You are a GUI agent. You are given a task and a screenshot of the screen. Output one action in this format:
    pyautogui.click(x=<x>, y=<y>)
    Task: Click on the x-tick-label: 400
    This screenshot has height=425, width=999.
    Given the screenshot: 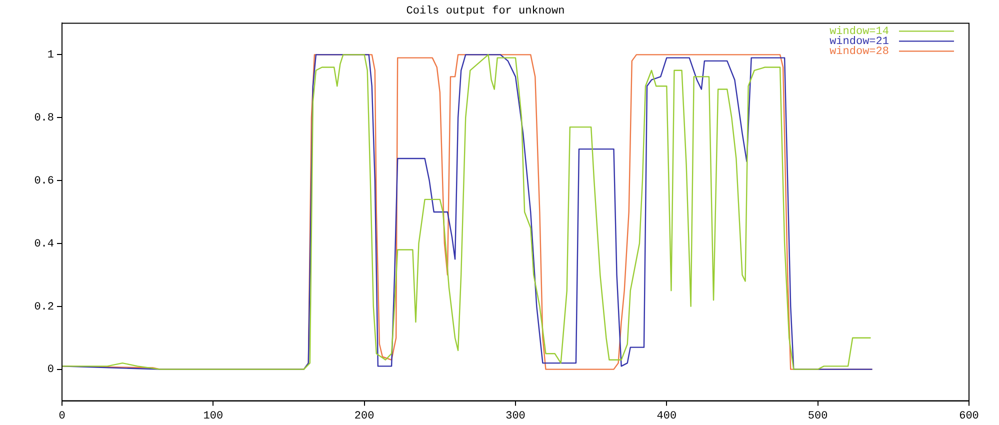 What is the action you would take?
    pyautogui.click(x=666, y=416)
    